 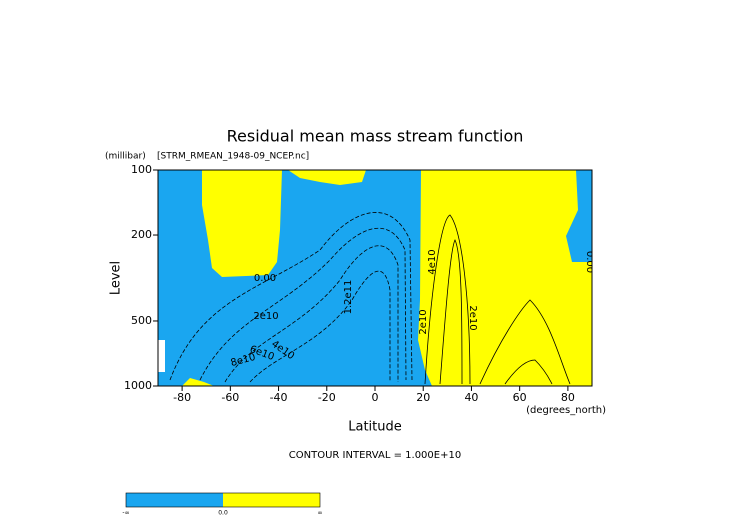 What do you see at coordinates (375, 136) in the screenshot?
I see `chart-title: Residual mean mass stream function` at bounding box center [375, 136].